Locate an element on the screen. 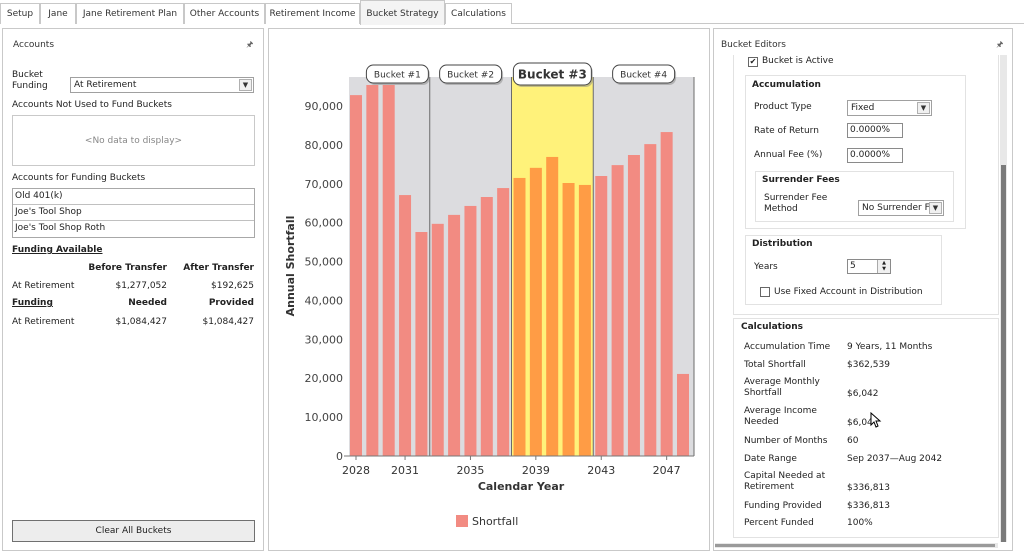 The image size is (1024, 552). bucket-label-text: Bucket #4 is located at coordinates (643, 76).